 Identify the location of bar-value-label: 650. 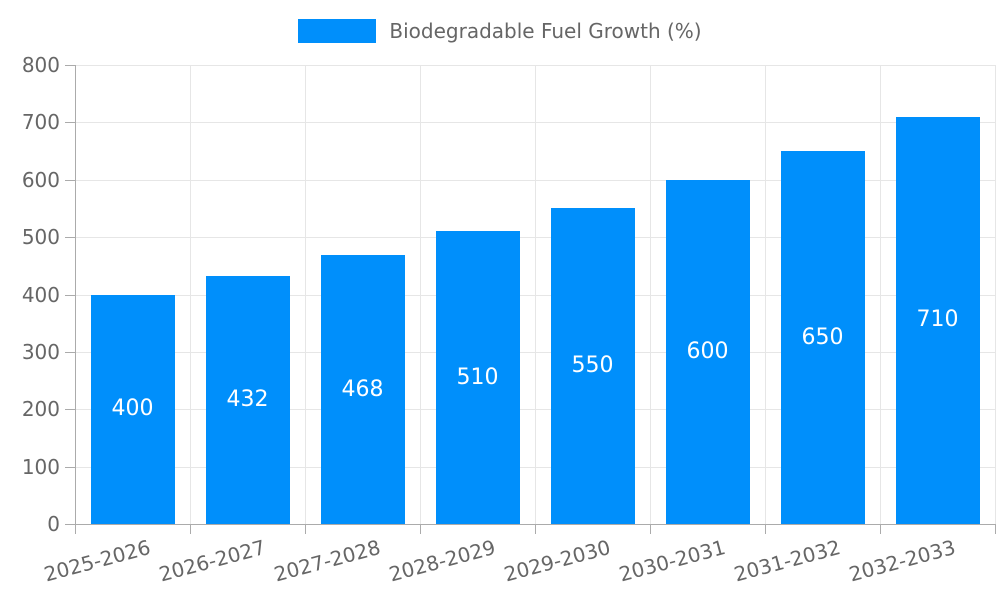
(822, 337).